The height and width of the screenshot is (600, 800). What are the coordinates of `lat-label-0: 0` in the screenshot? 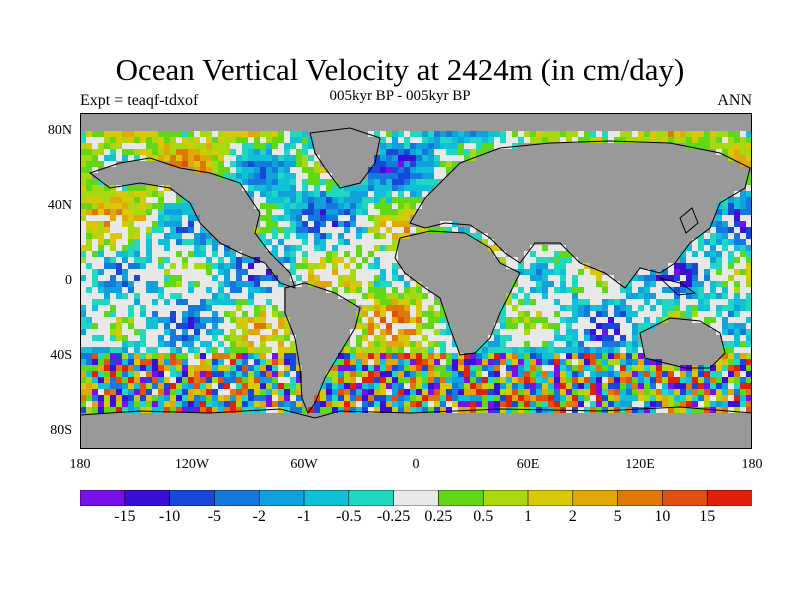 It's located at (68, 280).